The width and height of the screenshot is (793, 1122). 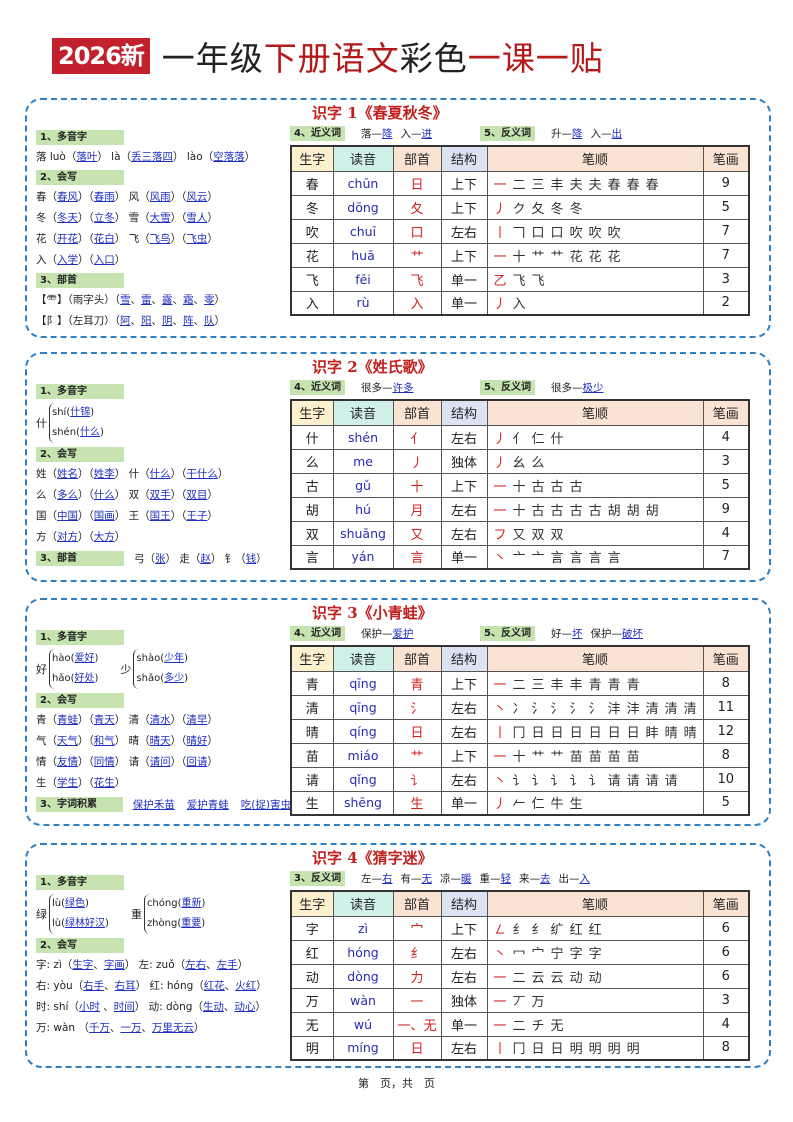 What do you see at coordinates (89, 1007) in the screenshot?
I see `word-link: 小时` at bounding box center [89, 1007].